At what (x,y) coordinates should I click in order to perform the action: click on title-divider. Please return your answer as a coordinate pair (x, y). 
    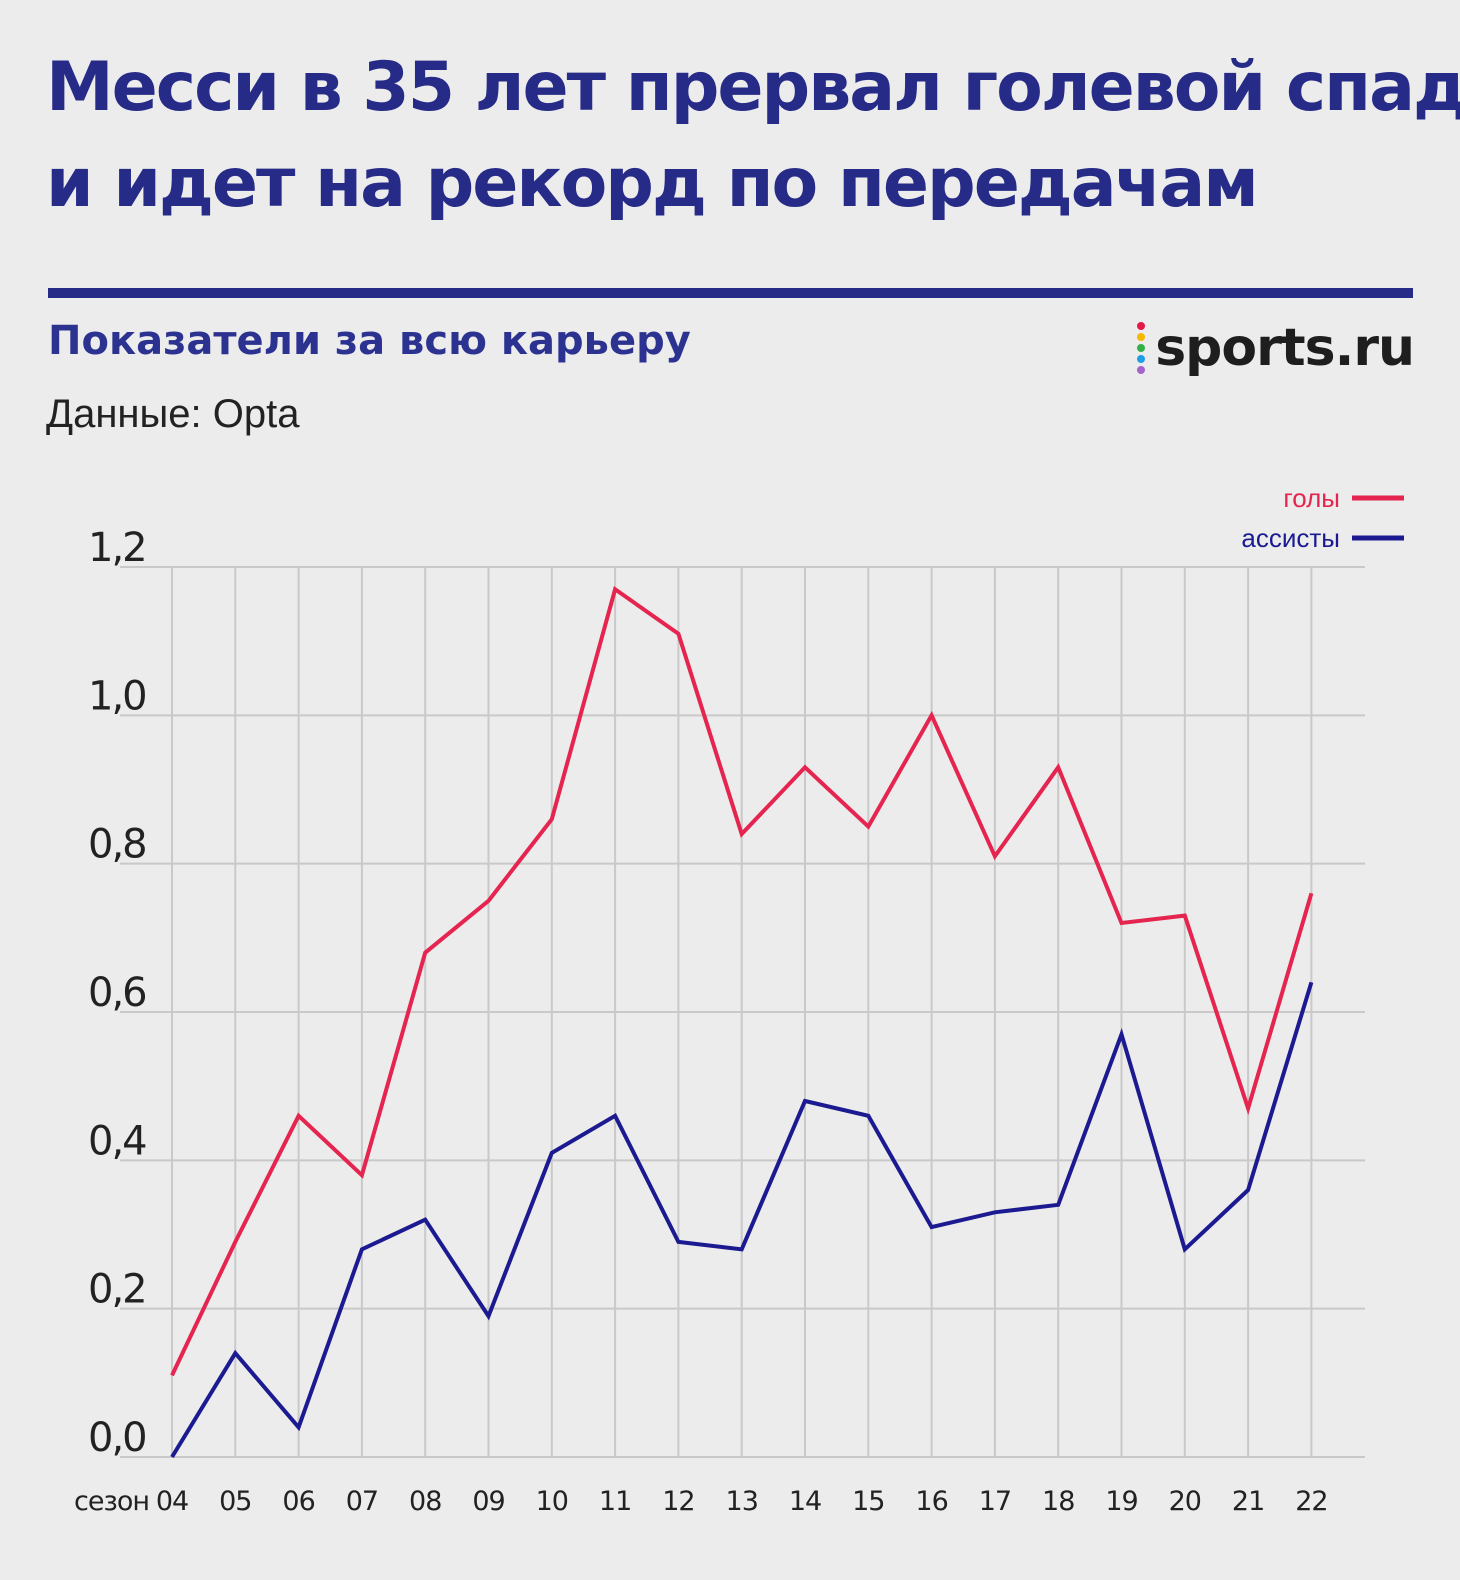
    Looking at the image, I should click on (730, 293).